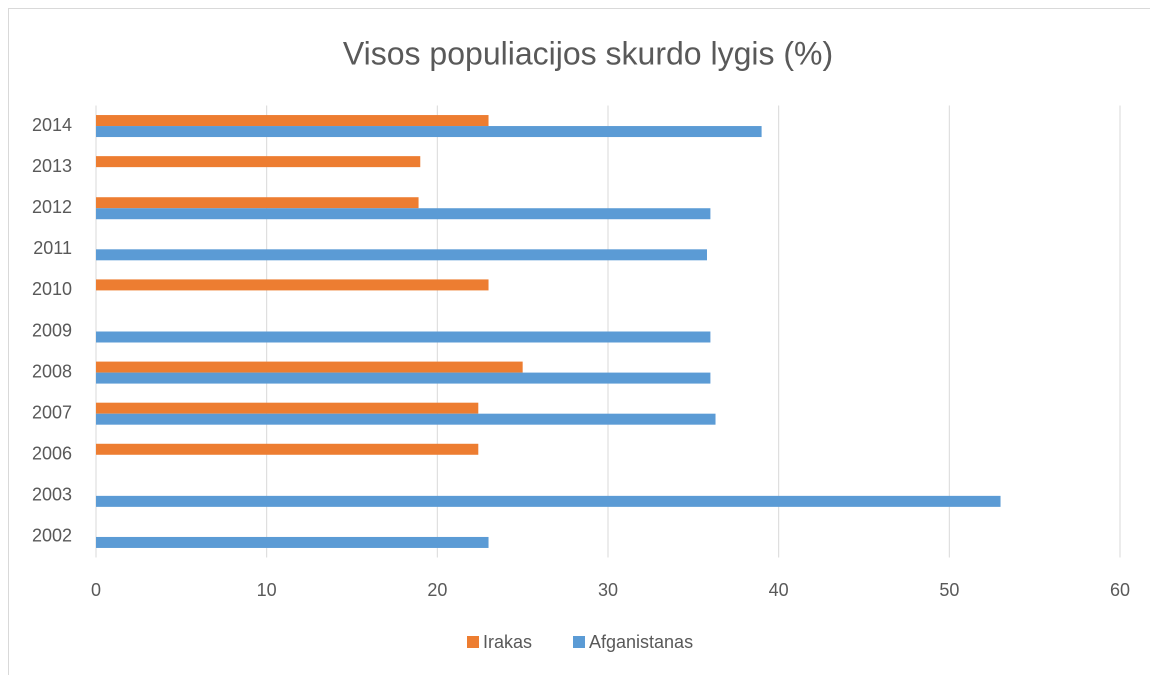 The width and height of the screenshot is (1150, 675). What do you see at coordinates (507, 642) in the screenshot?
I see `legend-label: Irakas` at bounding box center [507, 642].